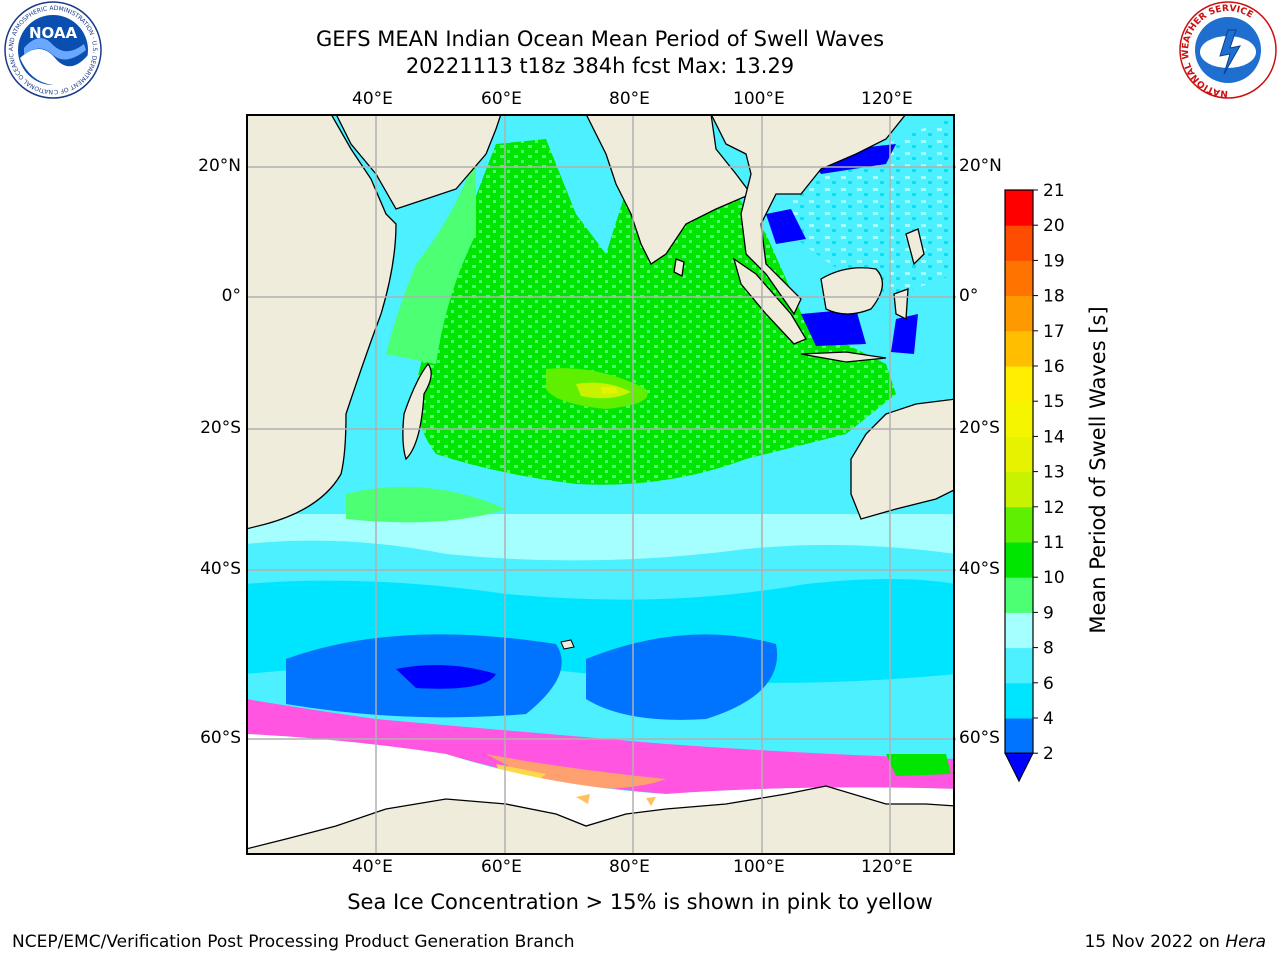 The height and width of the screenshot is (960, 1280). I want to click on swell-band-9-10-west, so click(431, 259).